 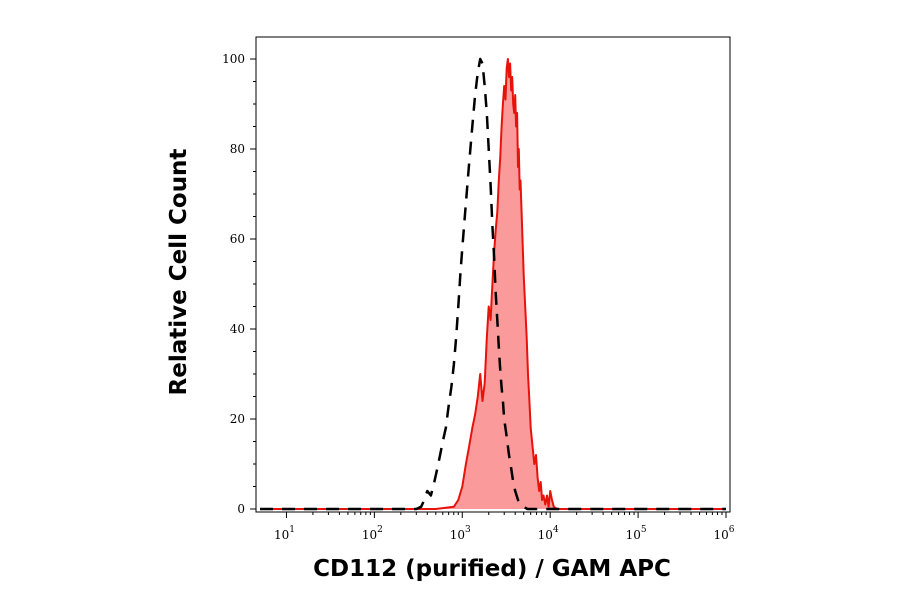 What do you see at coordinates (492, 569) in the screenshot?
I see `x-axis-title: CD112 (purified) / GAM APC` at bounding box center [492, 569].